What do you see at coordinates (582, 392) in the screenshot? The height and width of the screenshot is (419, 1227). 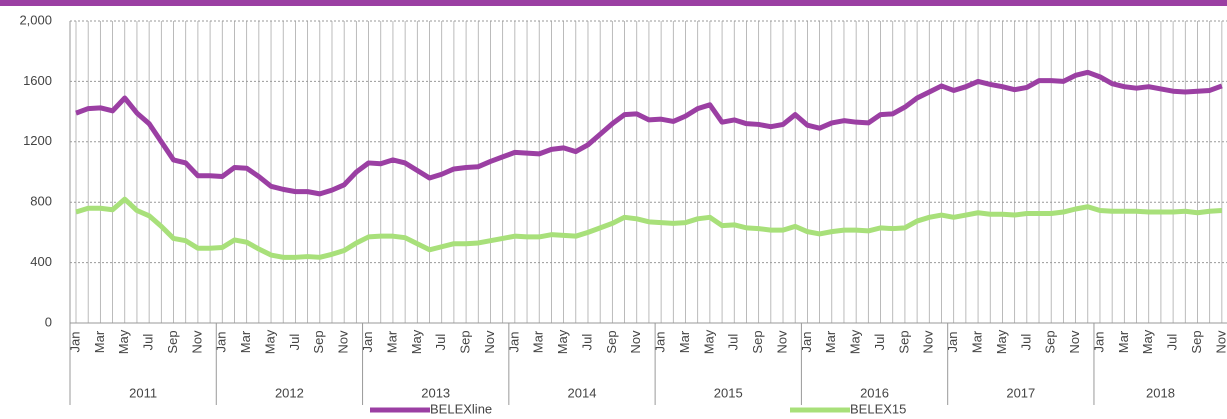 I see `year-label: 2014` at bounding box center [582, 392].